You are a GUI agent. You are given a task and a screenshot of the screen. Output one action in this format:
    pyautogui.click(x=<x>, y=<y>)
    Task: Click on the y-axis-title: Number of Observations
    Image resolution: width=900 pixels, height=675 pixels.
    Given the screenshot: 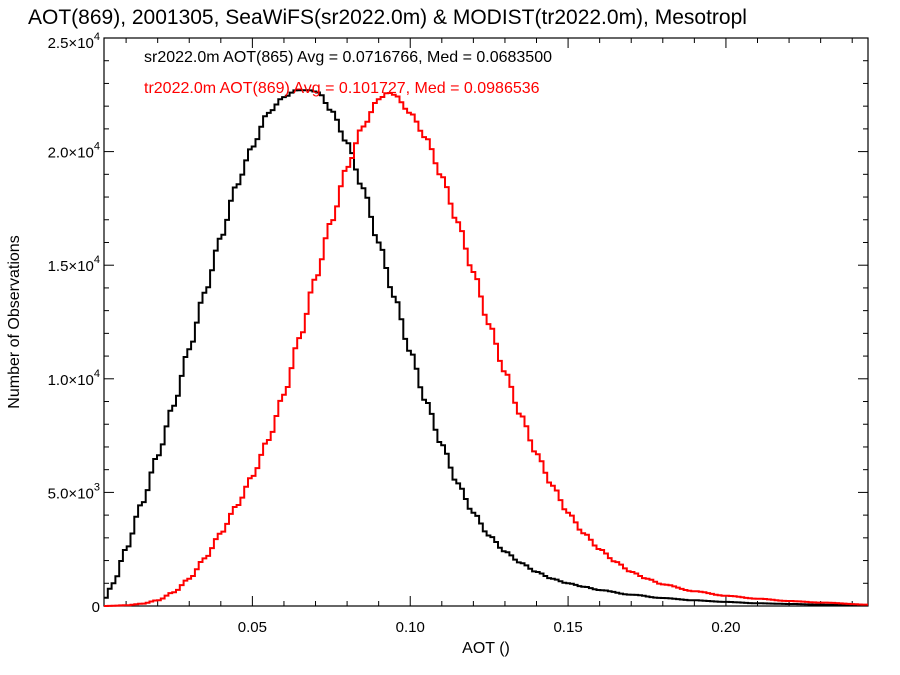 What is the action you would take?
    pyautogui.click(x=14, y=321)
    